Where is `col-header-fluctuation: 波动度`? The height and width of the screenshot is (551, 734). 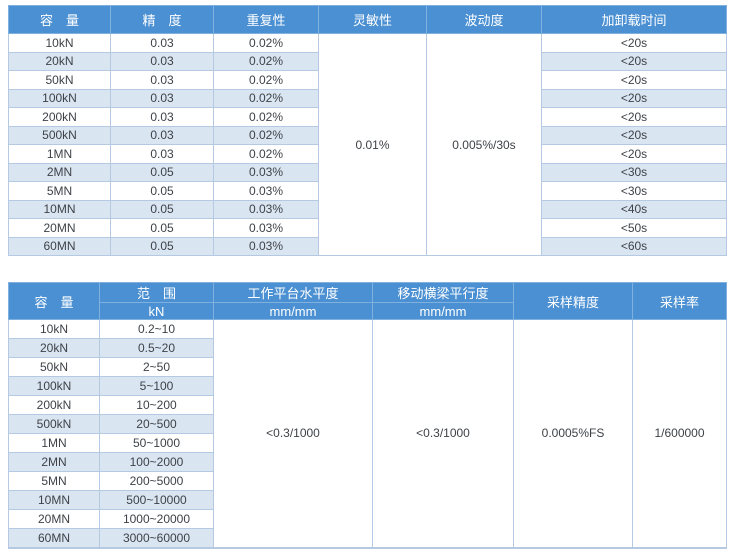
col-header-fluctuation: 波动度 is located at coordinates (484, 19).